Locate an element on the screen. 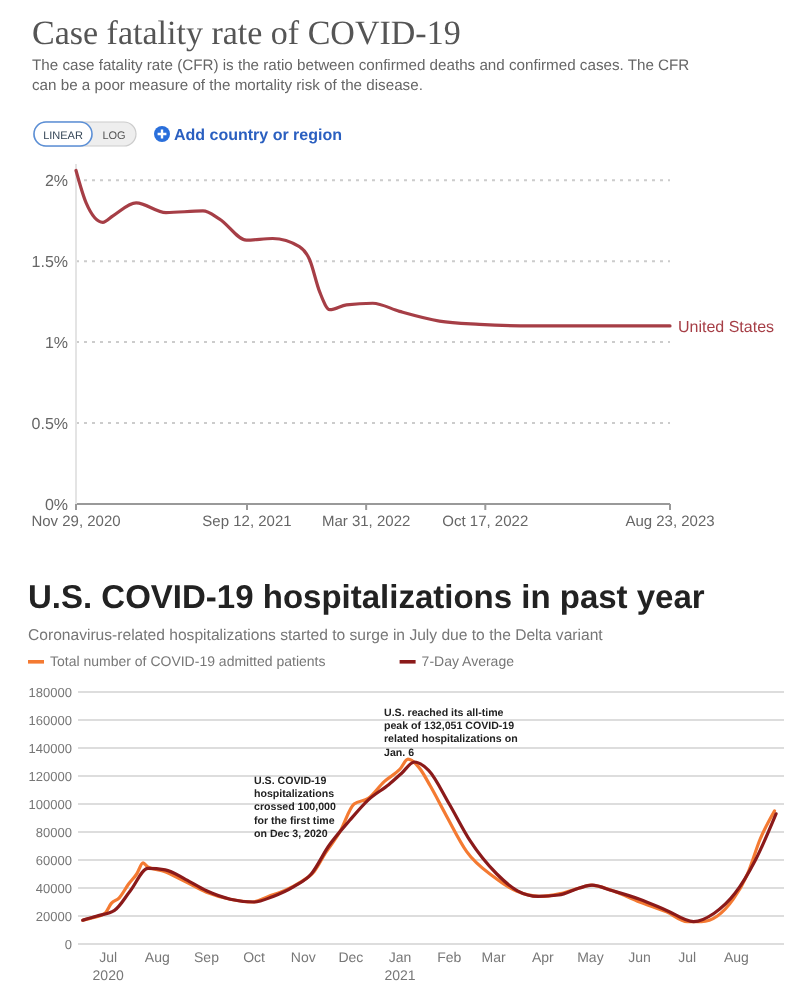 The height and width of the screenshot is (1000, 800). y-tick-label: 0% is located at coordinates (56, 505).